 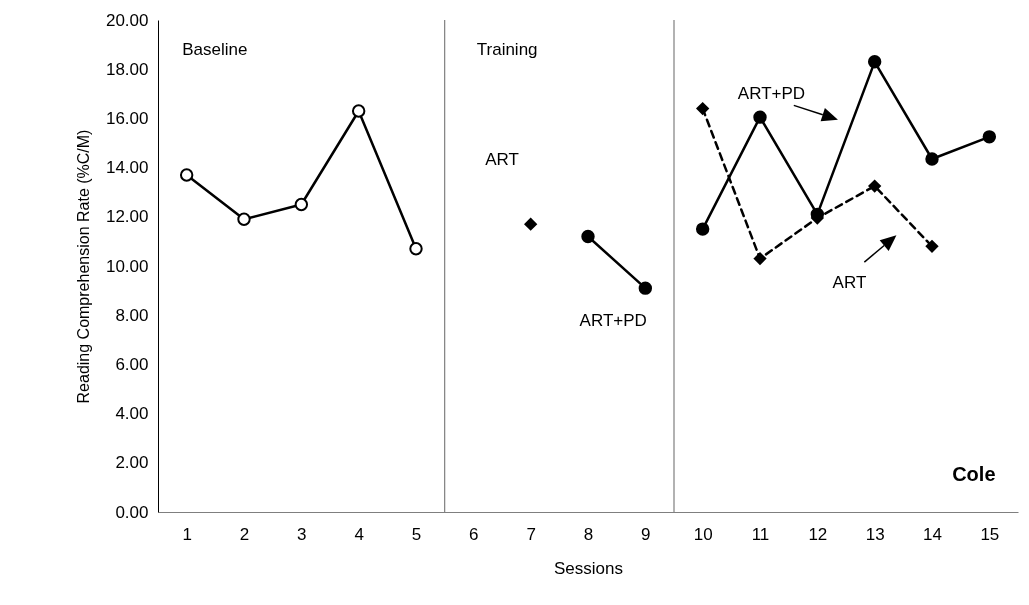 What do you see at coordinates (646, 534) in the screenshot?
I see `x-tick-label: 9` at bounding box center [646, 534].